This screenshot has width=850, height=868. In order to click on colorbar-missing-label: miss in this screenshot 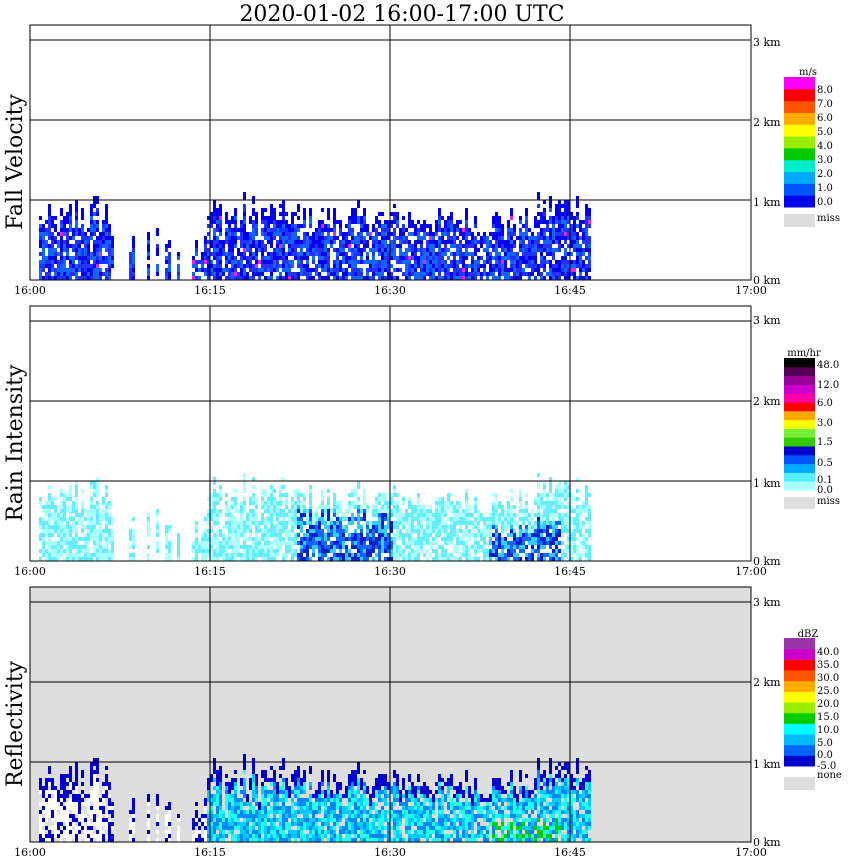, I will do `click(828, 501)`.